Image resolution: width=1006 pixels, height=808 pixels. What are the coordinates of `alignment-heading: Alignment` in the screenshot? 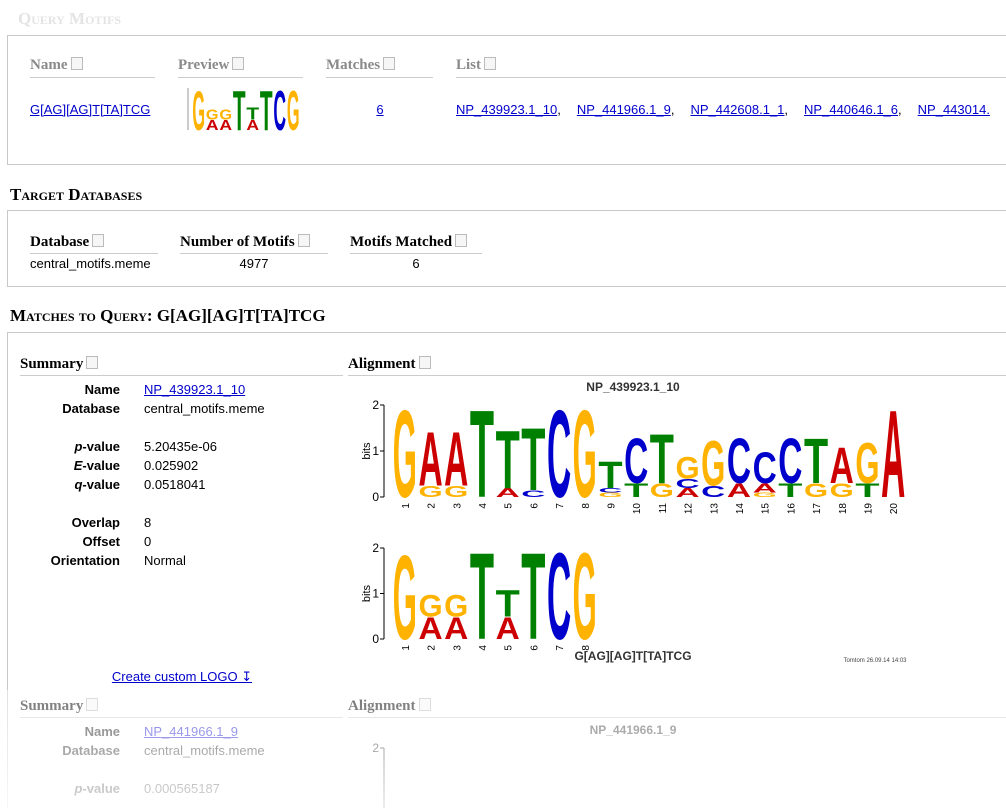 It's located at (389, 706).